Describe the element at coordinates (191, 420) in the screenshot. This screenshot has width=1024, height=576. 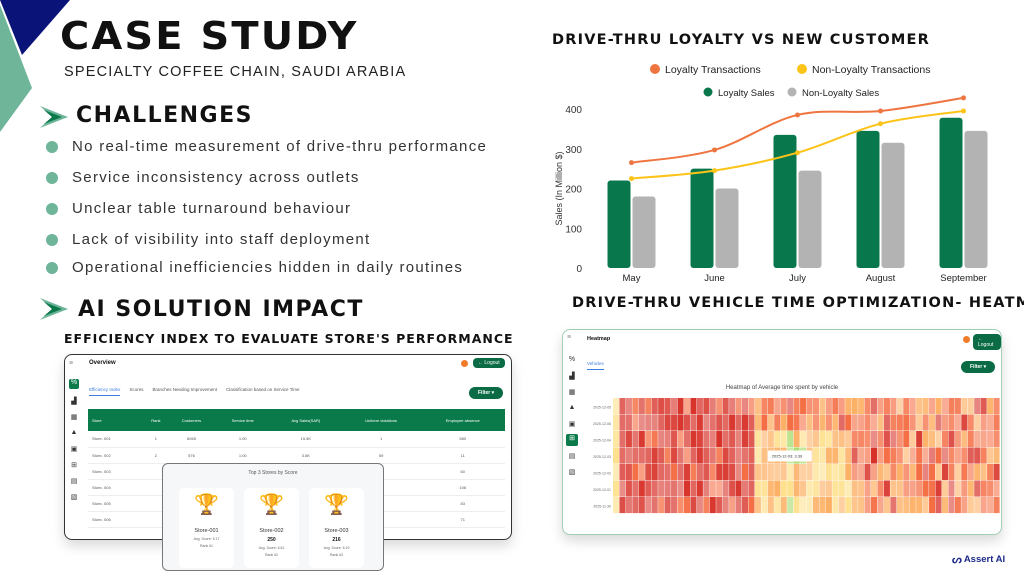
I see `column-header: Customers` at that location.